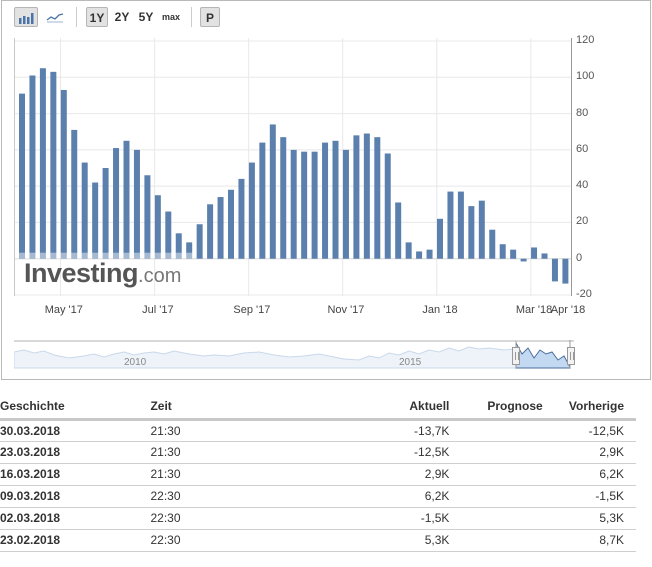 This screenshot has width=652, height=567. What do you see at coordinates (516, 356) in the screenshot?
I see `navigator-left-handle` at bounding box center [516, 356].